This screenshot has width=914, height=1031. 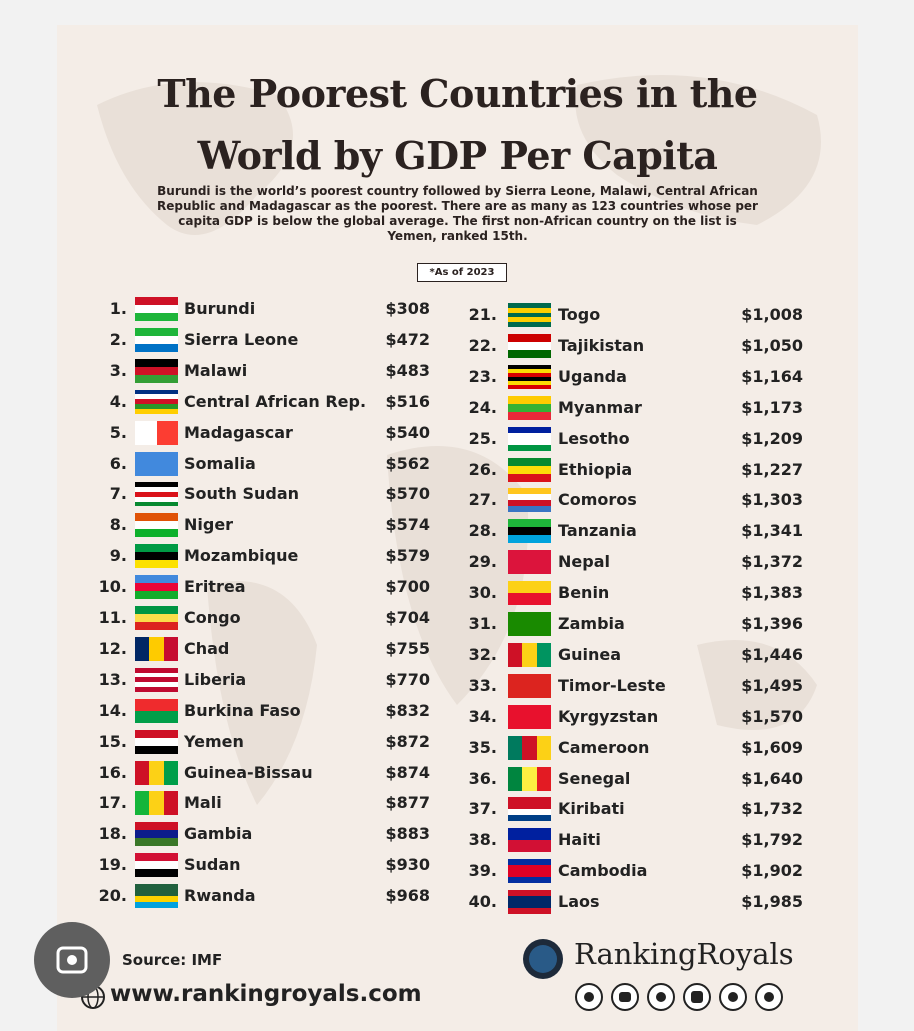 What do you see at coordinates (407, 432) in the screenshot?
I see `gdp-value: $540` at bounding box center [407, 432].